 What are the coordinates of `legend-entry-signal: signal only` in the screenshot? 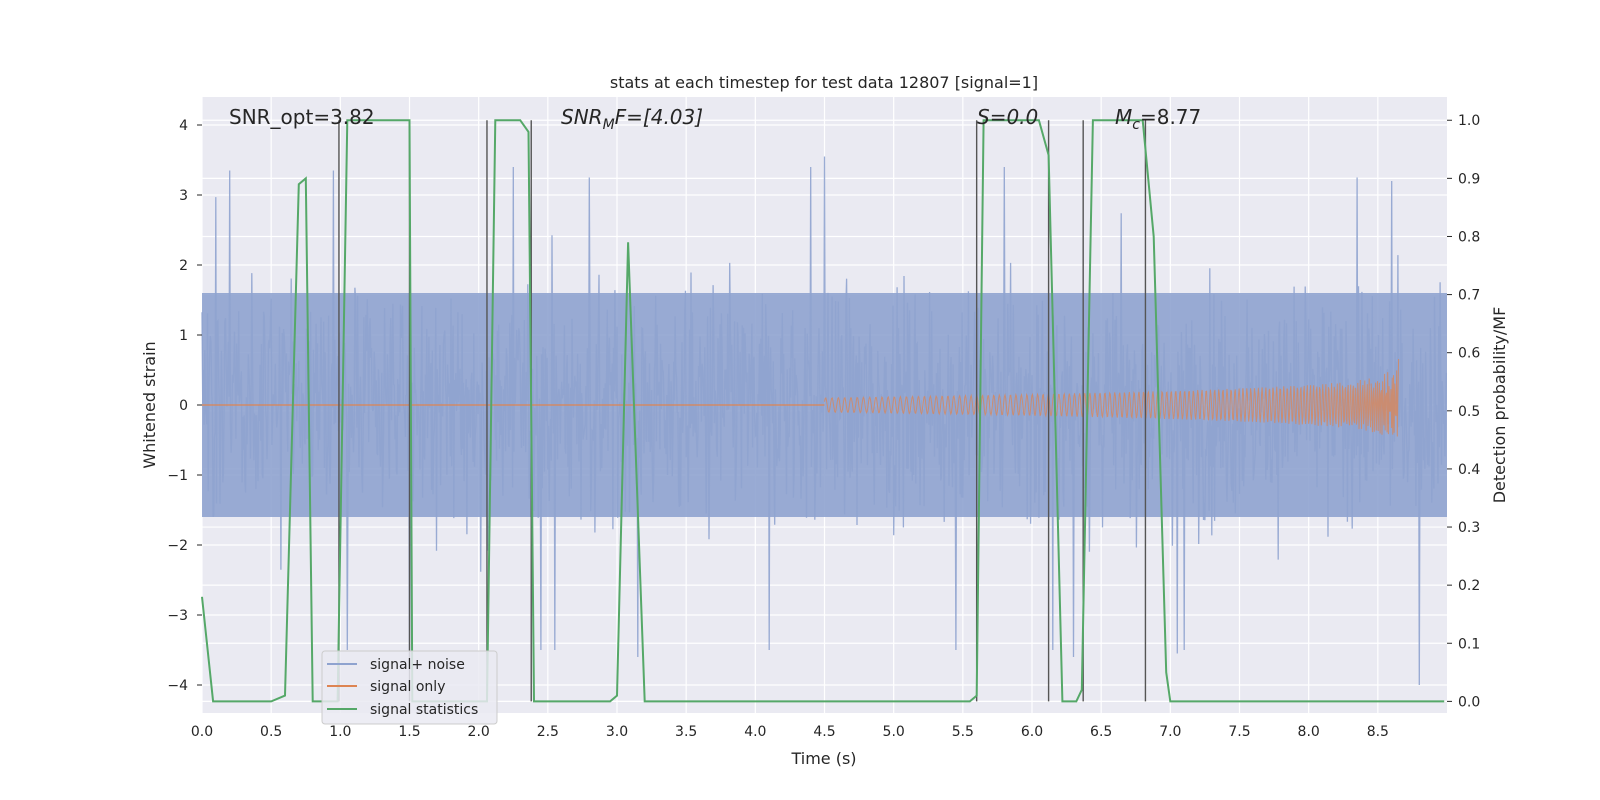 It's located at (407, 687).